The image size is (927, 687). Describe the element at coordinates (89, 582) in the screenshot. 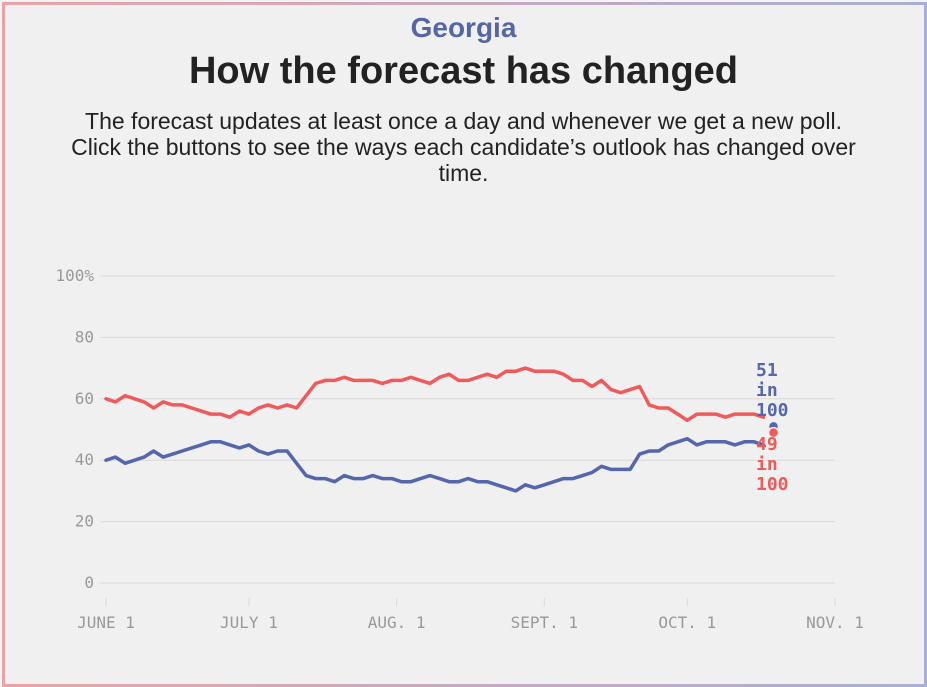

I see `y-tick-label-0: 0` at that location.